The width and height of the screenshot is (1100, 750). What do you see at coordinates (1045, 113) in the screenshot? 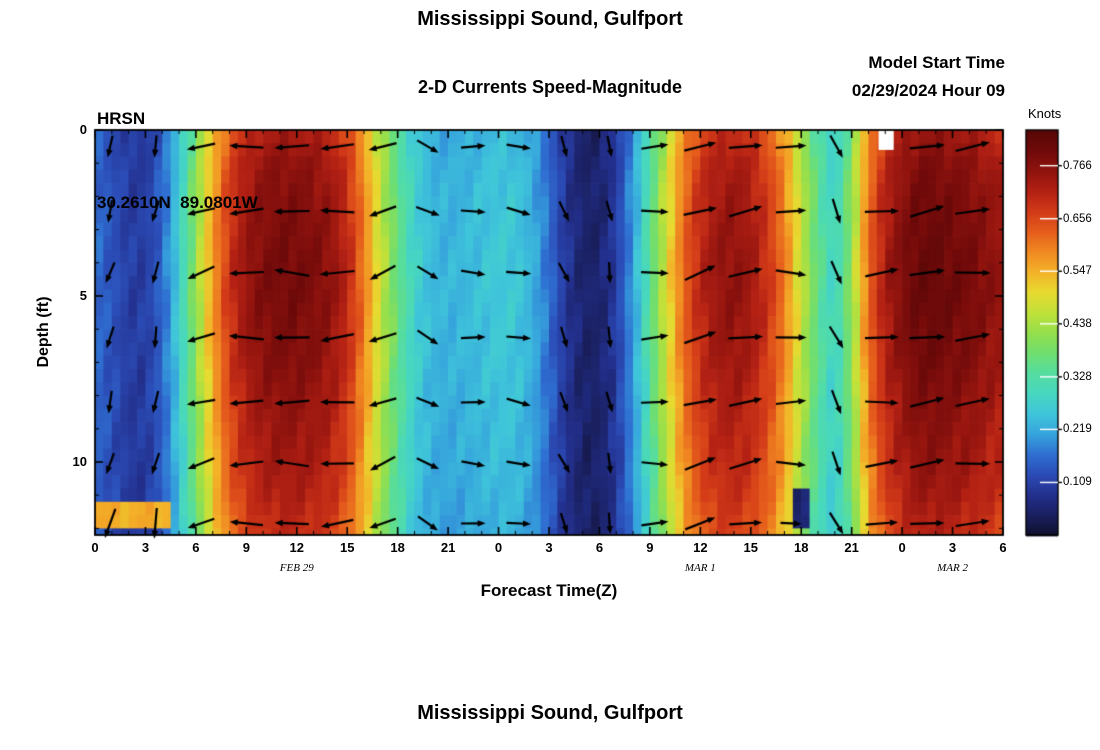
I see `colorbar-units-label: Knots` at bounding box center [1045, 113].